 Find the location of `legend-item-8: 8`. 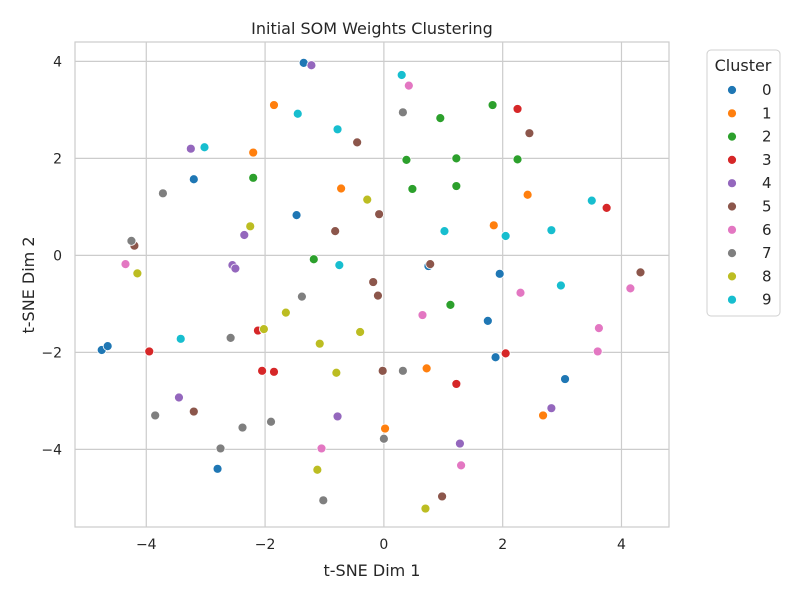

legend-item-8: 8 is located at coordinates (749, 276).